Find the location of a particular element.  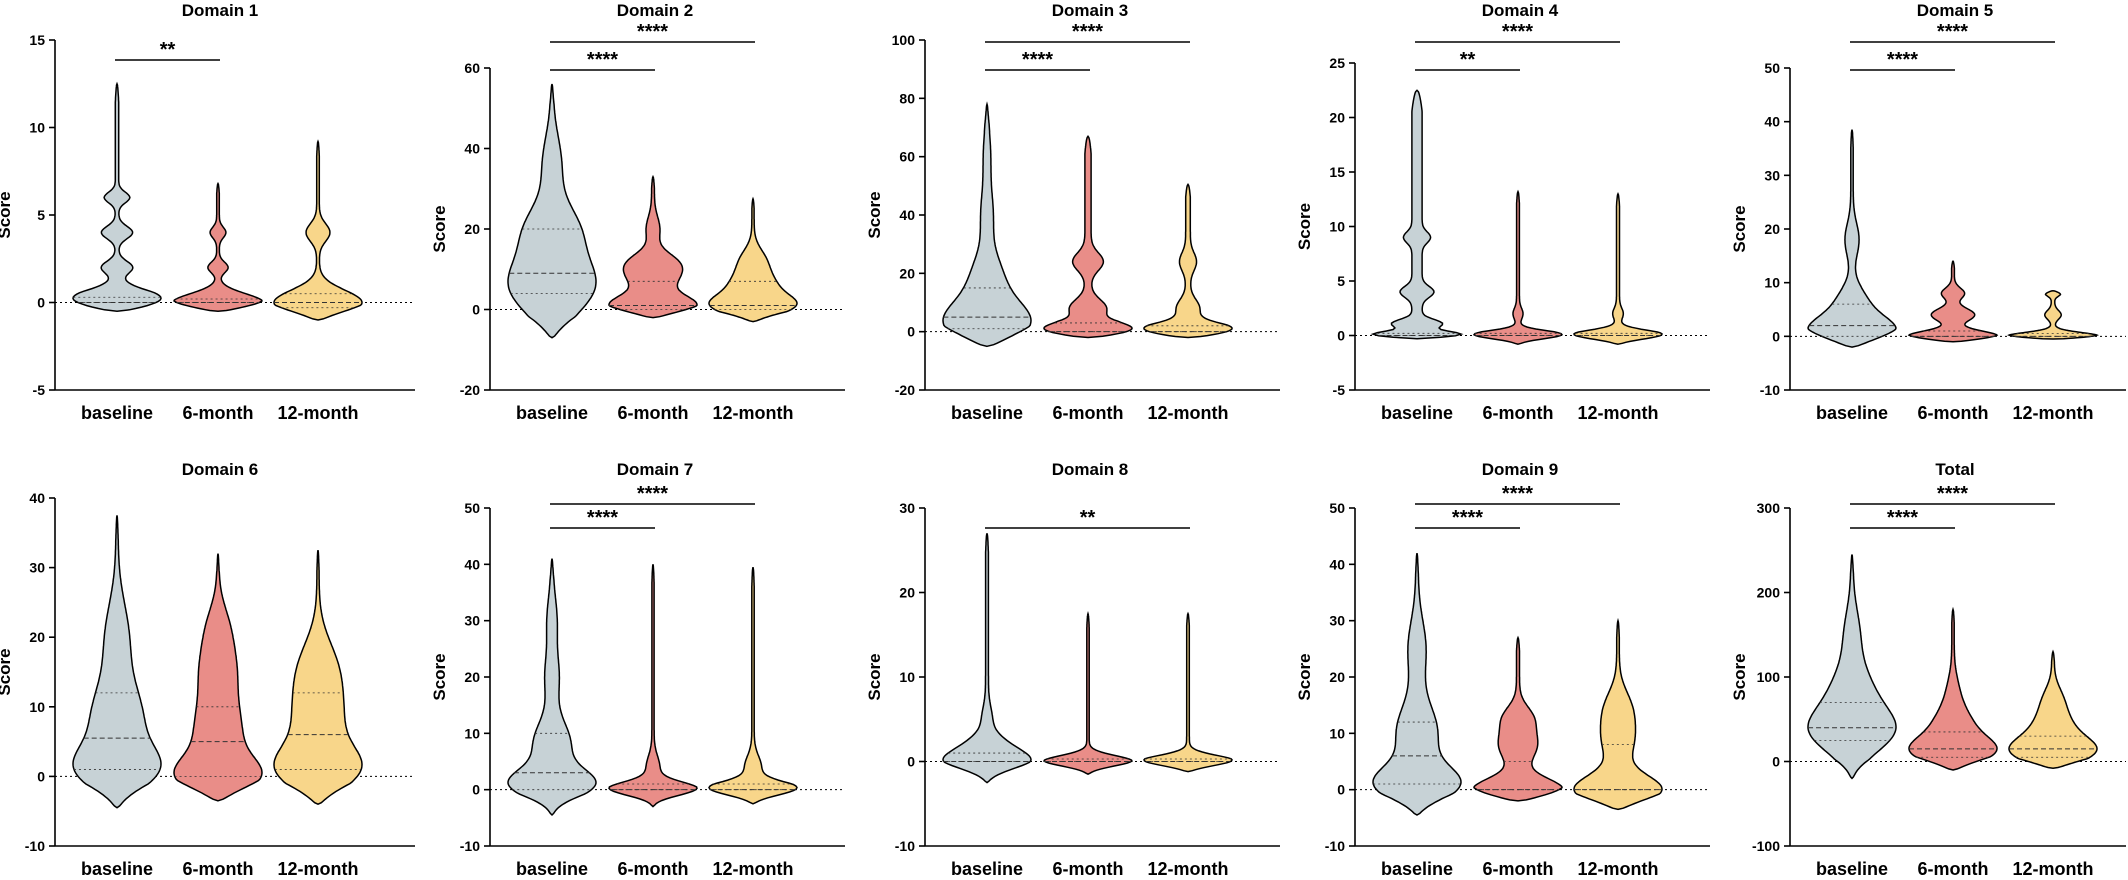

panel-title: Domain 3 is located at coordinates (1090, 10).